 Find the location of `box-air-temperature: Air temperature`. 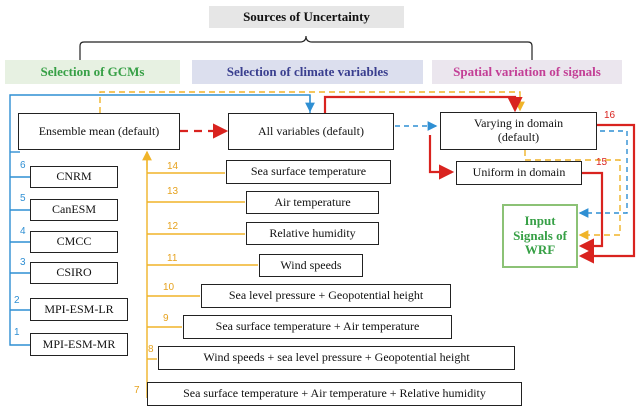

box-air-temperature: Air temperature is located at coordinates (312, 202).